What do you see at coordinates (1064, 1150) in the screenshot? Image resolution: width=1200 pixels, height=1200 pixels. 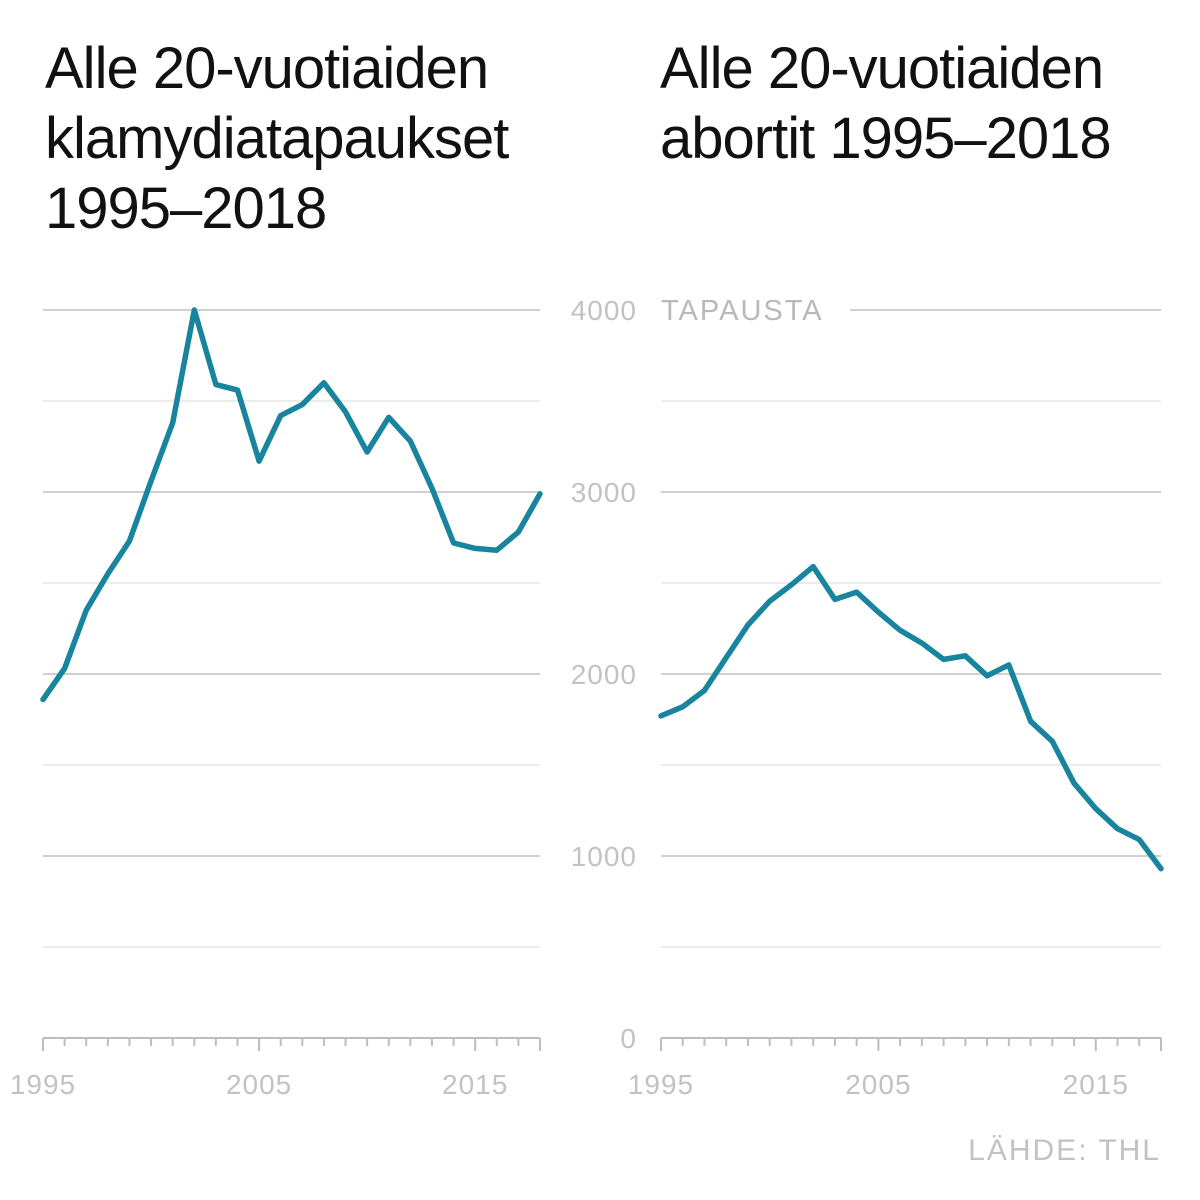 I see `source-label: LÄHDE: THL` at bounding box center [1064, 1150].